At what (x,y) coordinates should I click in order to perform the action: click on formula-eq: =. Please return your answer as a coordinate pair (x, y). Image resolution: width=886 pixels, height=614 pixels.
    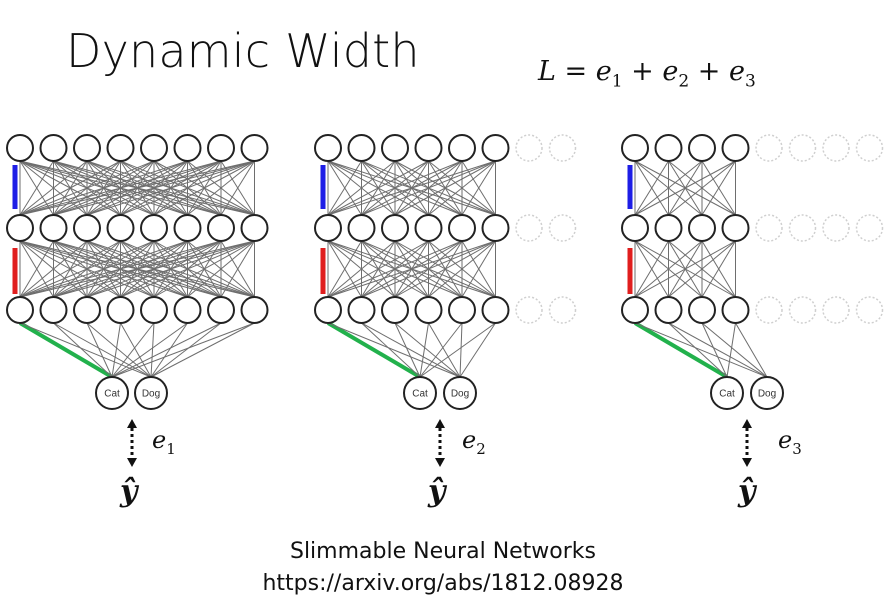
    Looking at the image, I should click on (576, 71).